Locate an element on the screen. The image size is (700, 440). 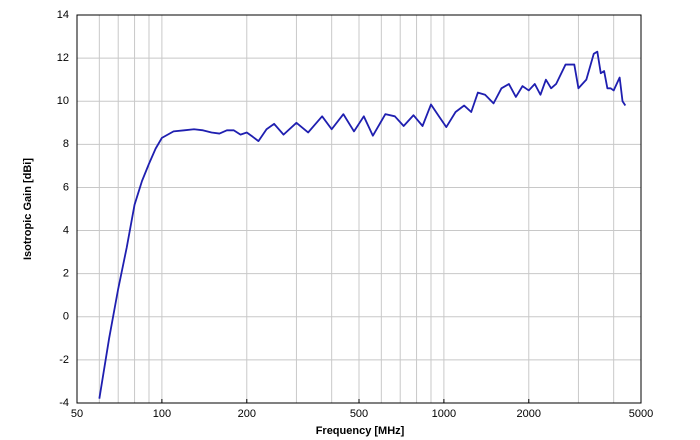
y-tick-label: 6 is located at coordinates (66, 187).